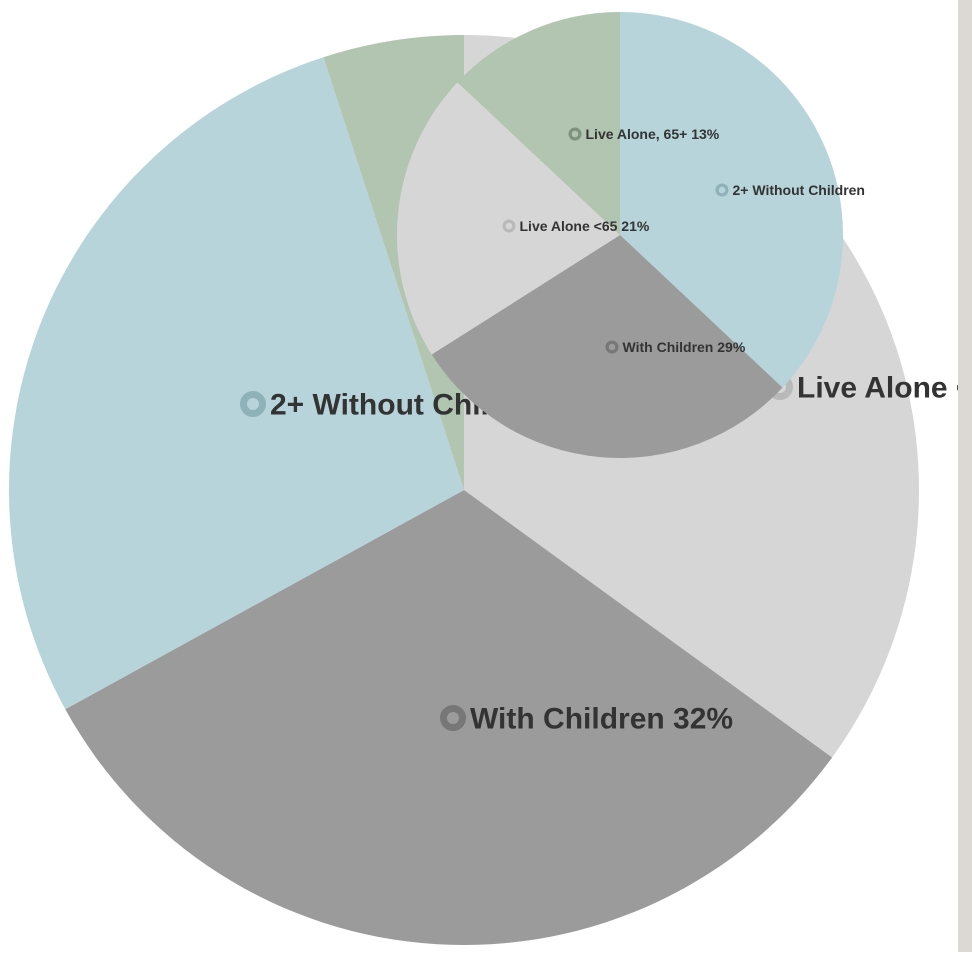 The width and height of the screenshot is (972, 957). I want to click on right-scroll-rail, so click(965, 476).